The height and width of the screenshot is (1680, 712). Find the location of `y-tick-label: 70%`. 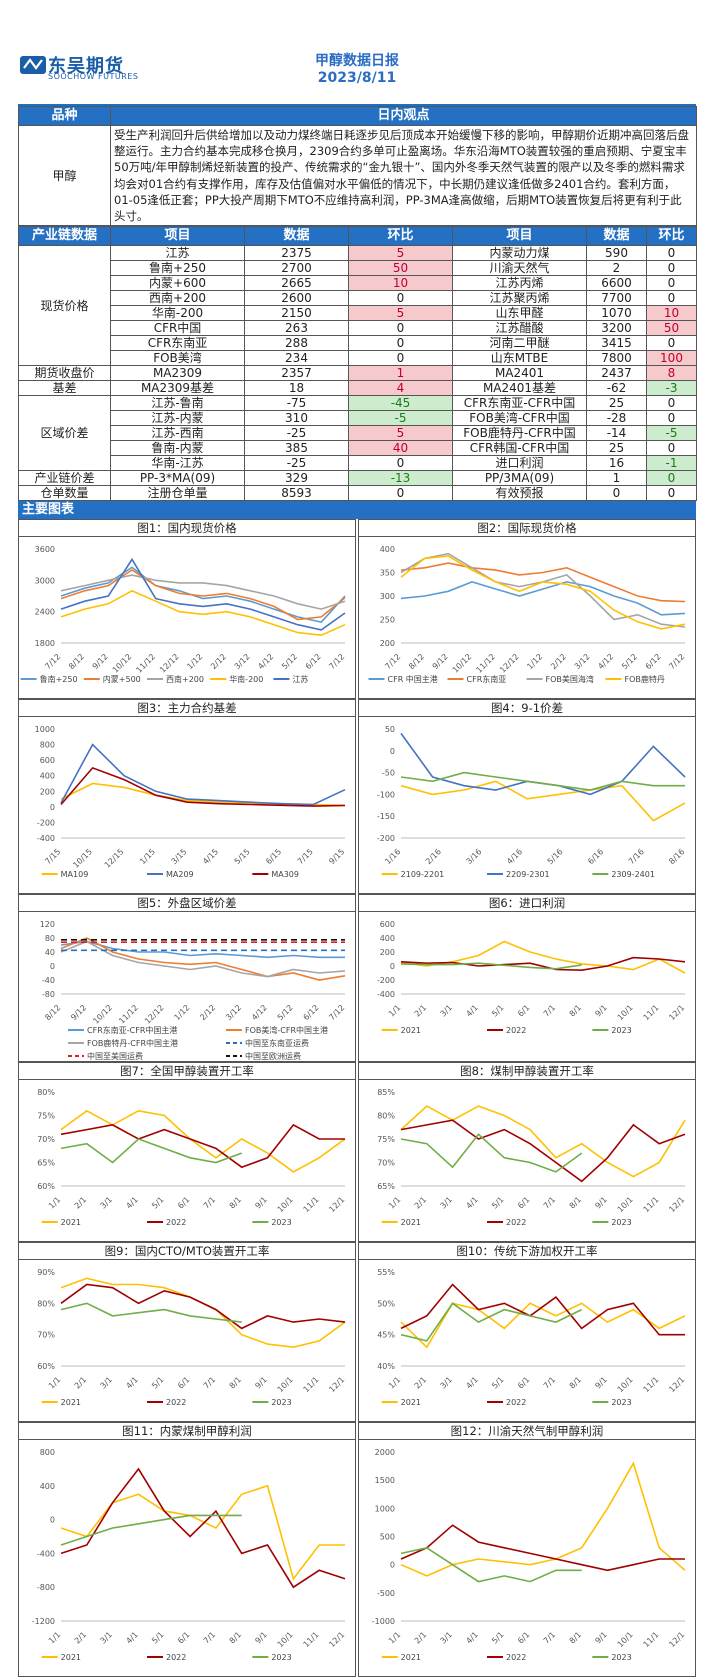

y-tick-label: 70% is located at coordinates (386, 1163).